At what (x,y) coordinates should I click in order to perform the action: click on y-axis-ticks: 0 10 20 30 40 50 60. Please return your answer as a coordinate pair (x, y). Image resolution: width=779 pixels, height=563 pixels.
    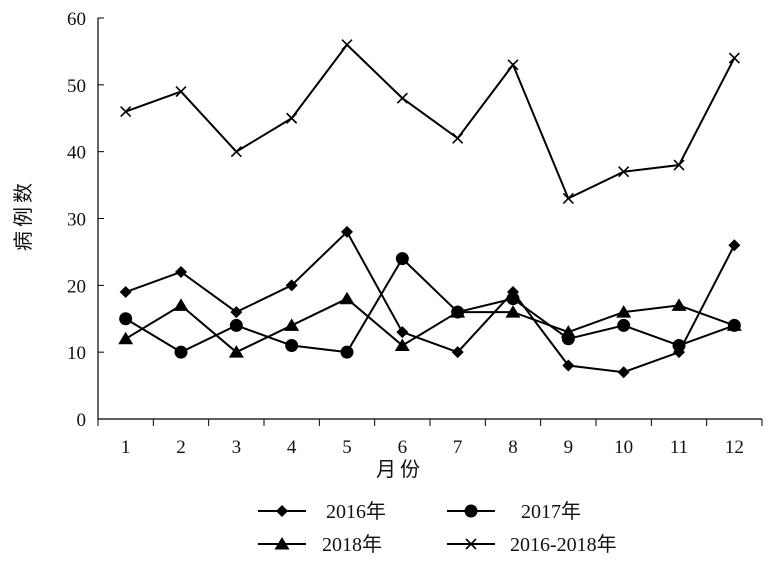
    Looking at the image, I should click on (85, 220).